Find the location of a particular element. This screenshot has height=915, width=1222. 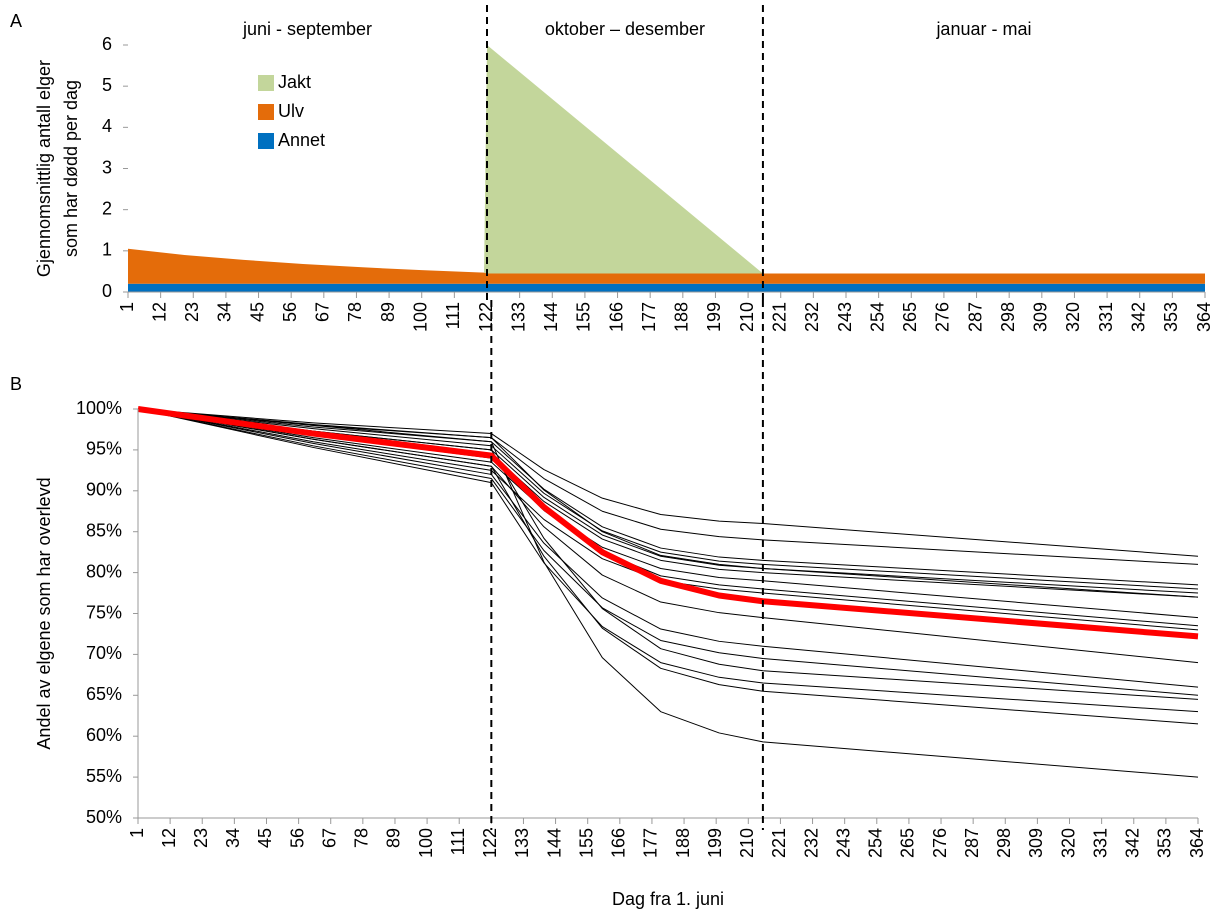

y-tick-label: 90% is located at coordinates (104, 490).